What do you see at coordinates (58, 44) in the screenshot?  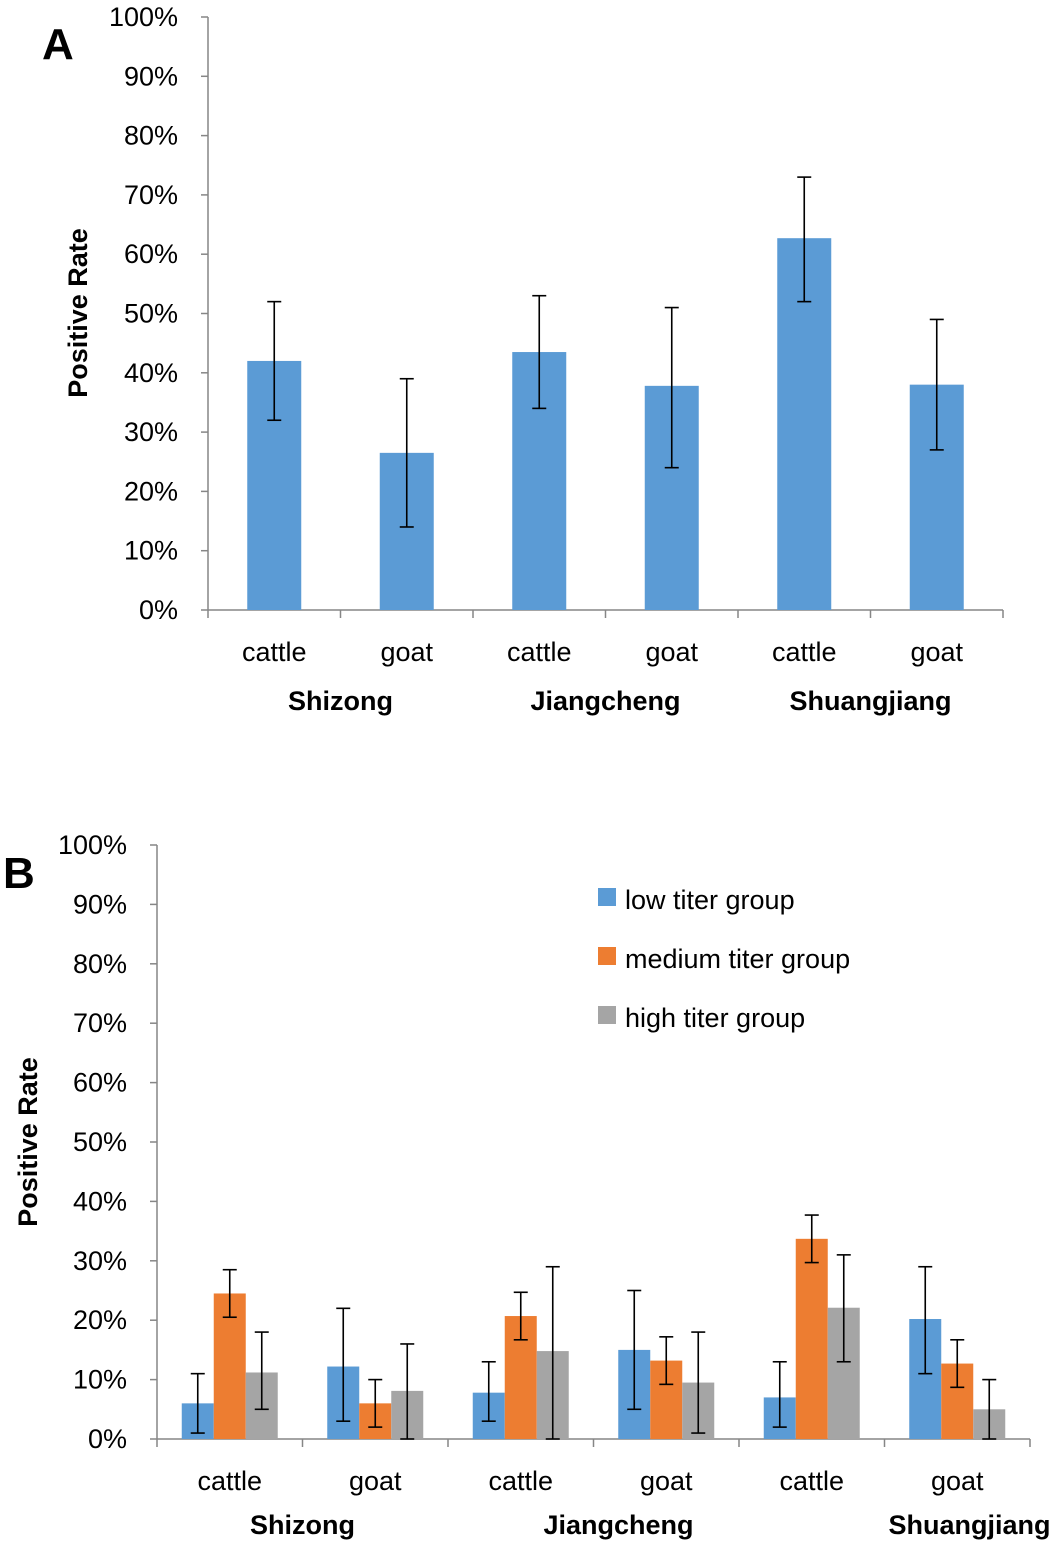 I see `panel-label-a: A` at bounding box center [58, 44].